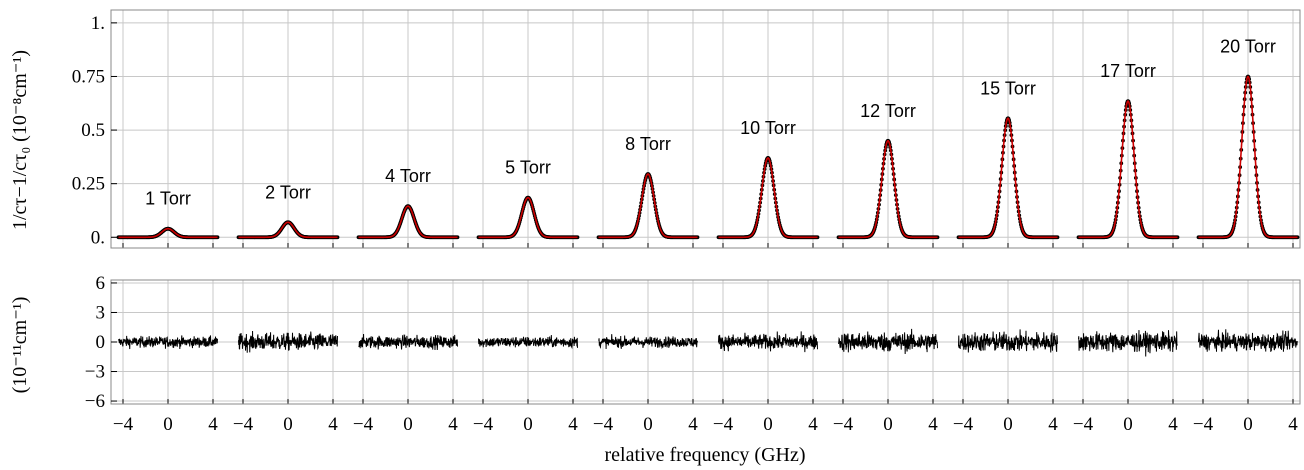  I want to click on fit-line-17-Torr, so click(1128, 169).